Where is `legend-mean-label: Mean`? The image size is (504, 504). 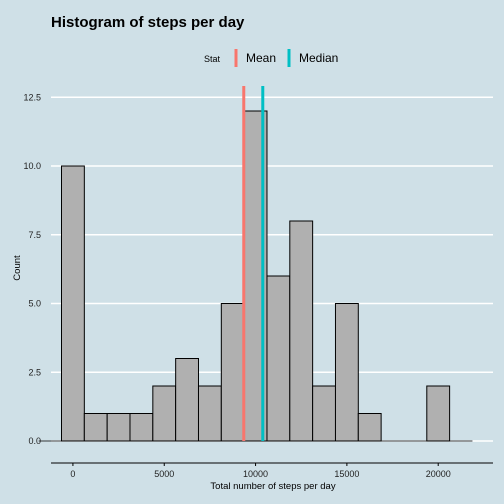
legend-mean-label: Mean is located at coordinates (261, 58).